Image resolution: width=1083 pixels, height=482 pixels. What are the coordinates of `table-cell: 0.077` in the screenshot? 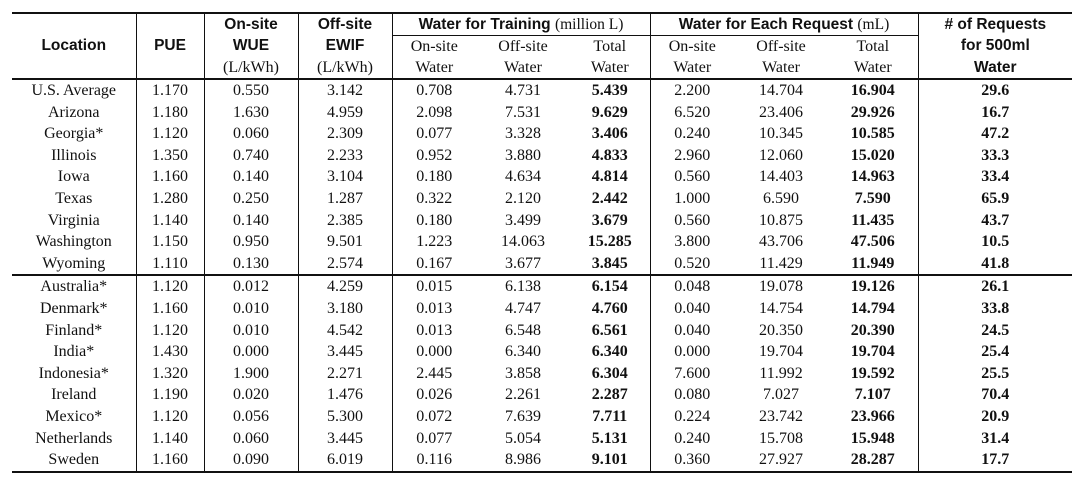 It's located at (433, 134).